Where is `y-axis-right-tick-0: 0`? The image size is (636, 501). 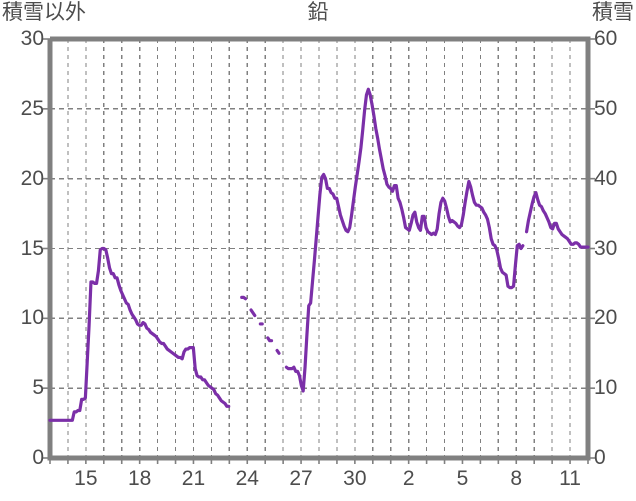
y-axis-right-tick-0: 0 is located at coordinates (600, 457).